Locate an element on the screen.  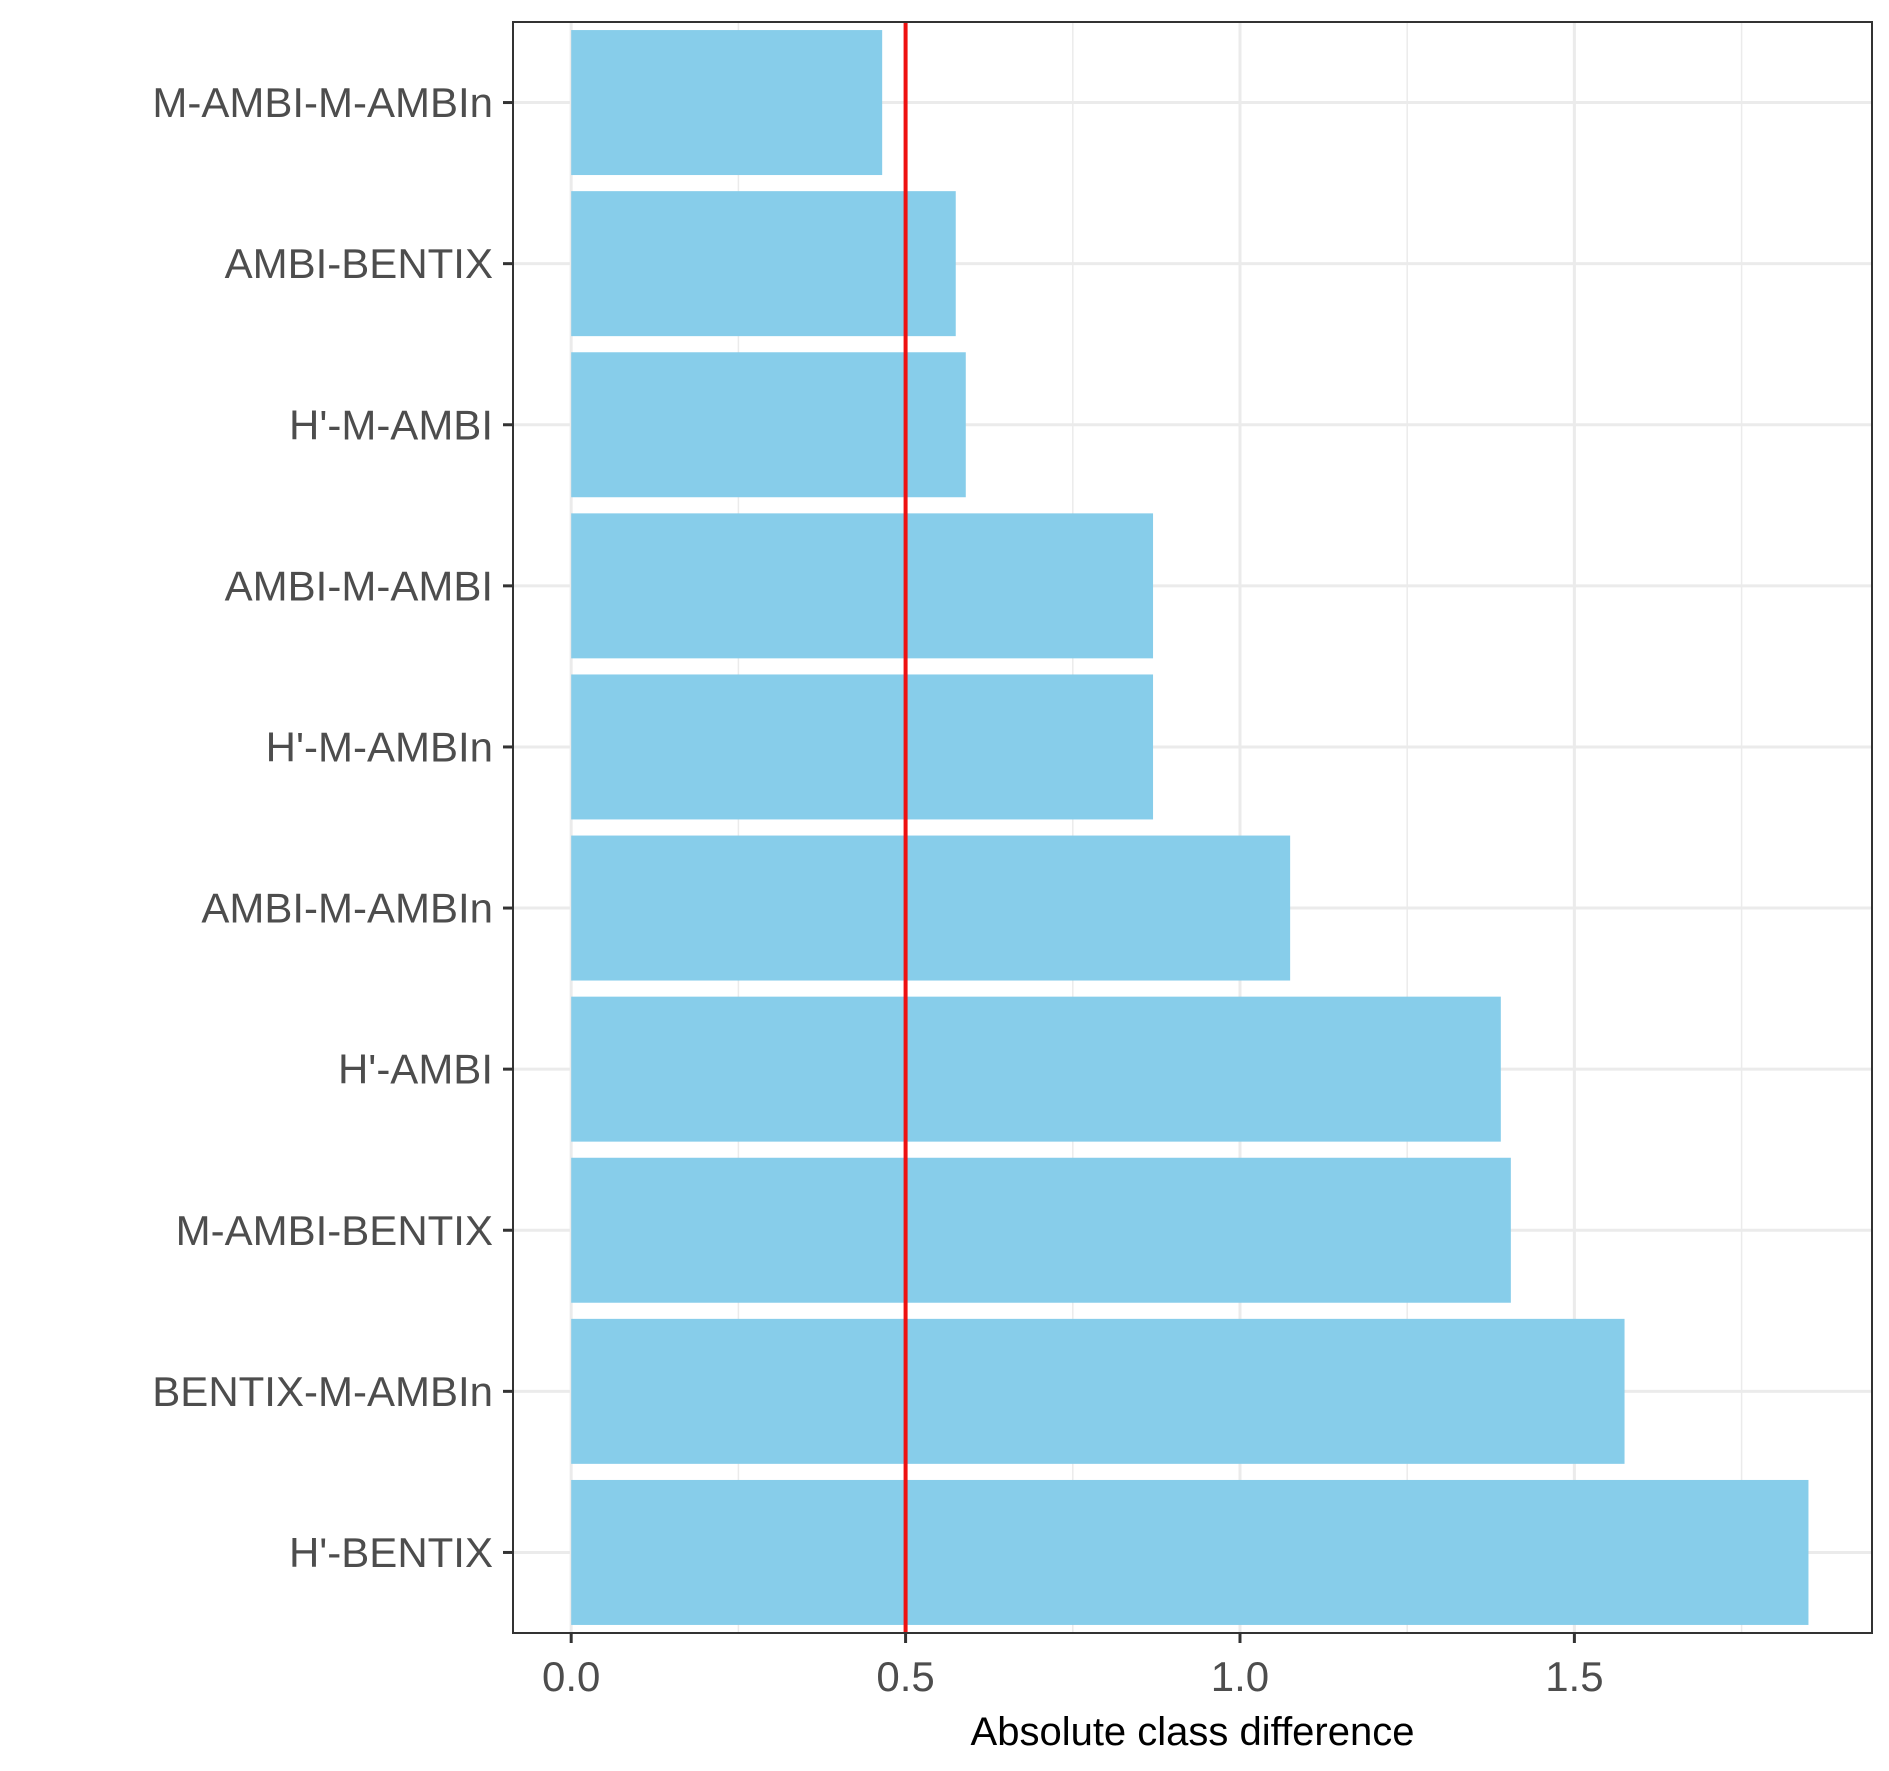
y-tick-label: M-AMBI-M-AMBIn is located at coordinates (322, 102).